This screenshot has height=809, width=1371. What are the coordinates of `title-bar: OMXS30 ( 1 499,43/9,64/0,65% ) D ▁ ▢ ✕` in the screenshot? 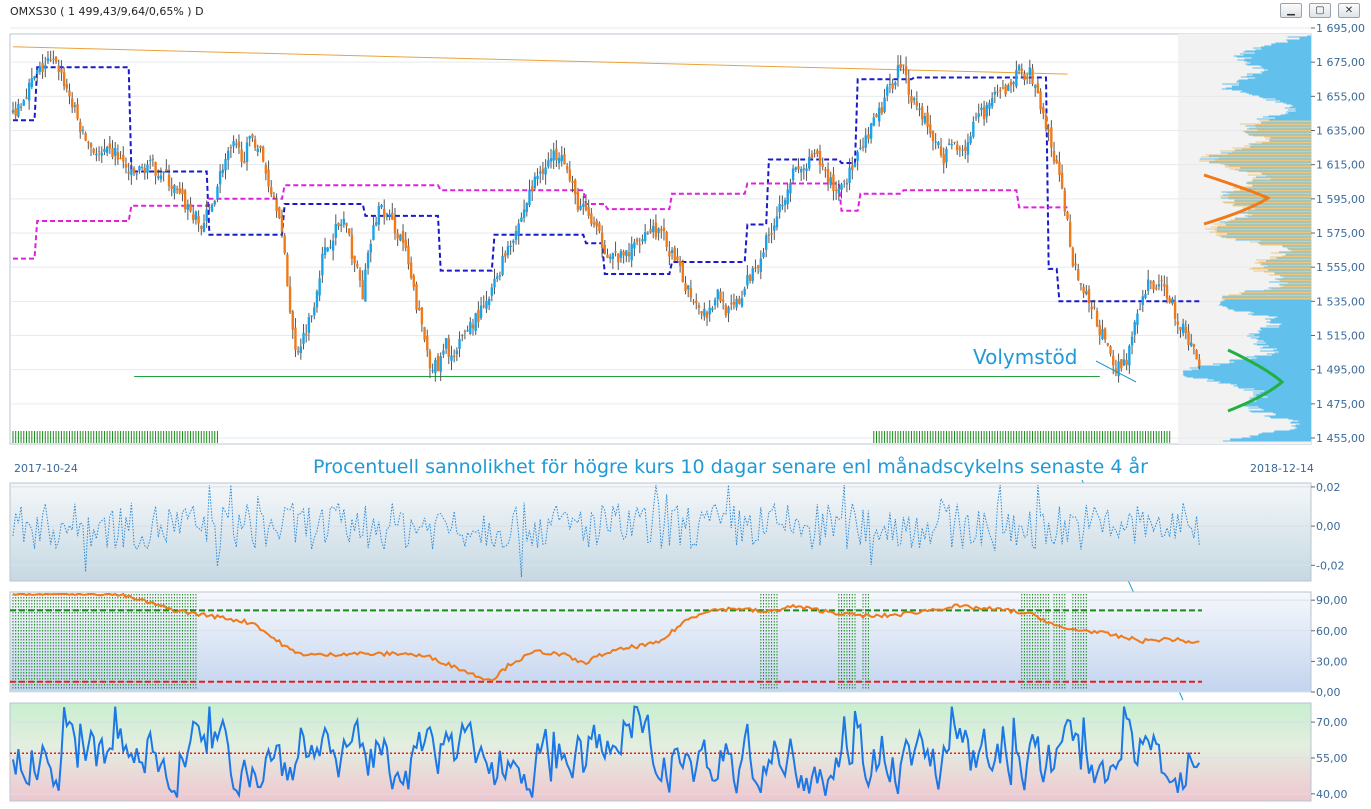 It's located at (685, 12).